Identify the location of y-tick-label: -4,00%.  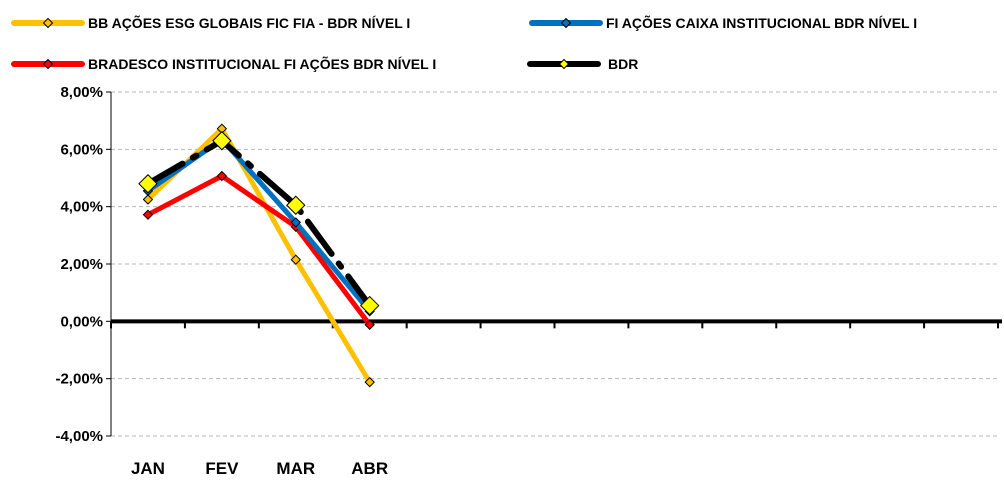
(79, 436).